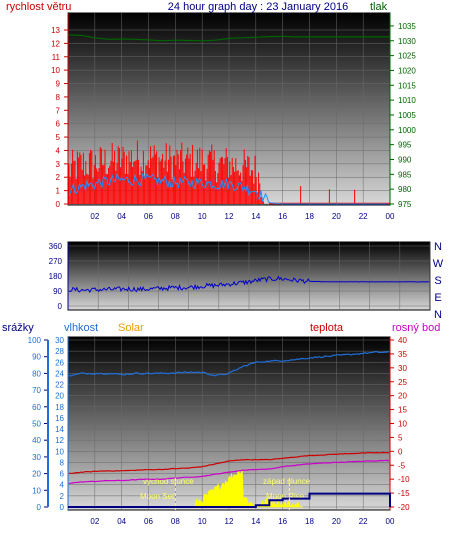 Image resolution: width=456 pixels, height=555 pixels. What do you see at coordinates (229, 500) in the screenshot?
I see `rain-series` at bounding box center [229, 500].